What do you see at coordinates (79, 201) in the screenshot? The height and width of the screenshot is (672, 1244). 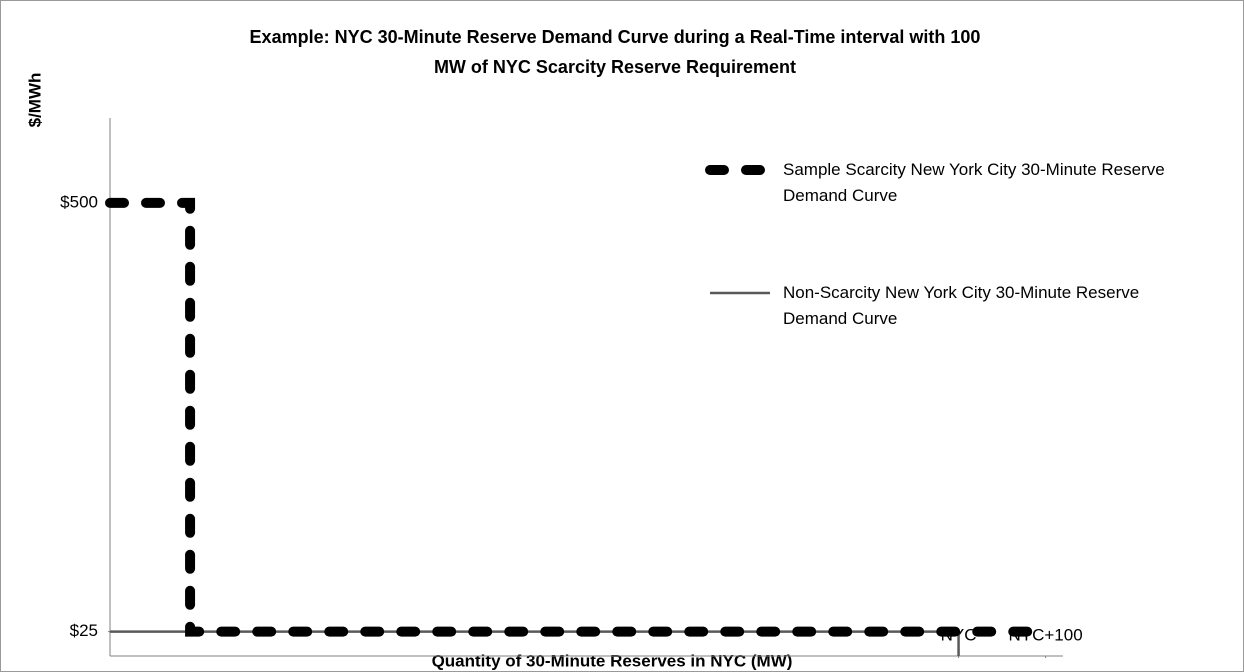 I see `y-tick-label: $500` at bounding box center [79, 201].